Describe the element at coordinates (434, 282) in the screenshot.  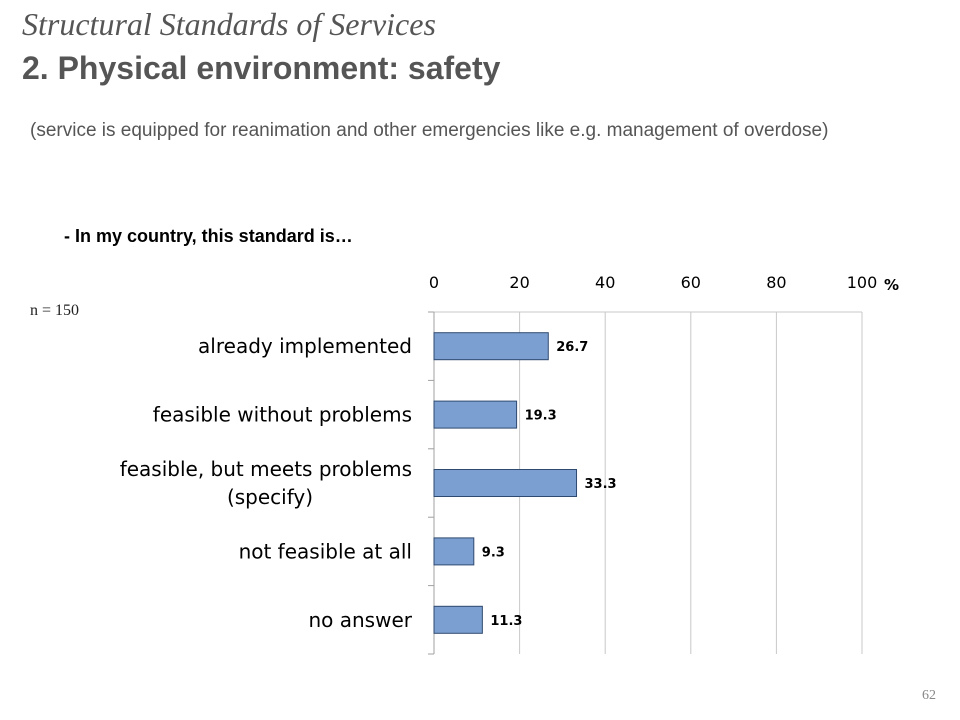
I see `x-tick-label: 0` at that location.